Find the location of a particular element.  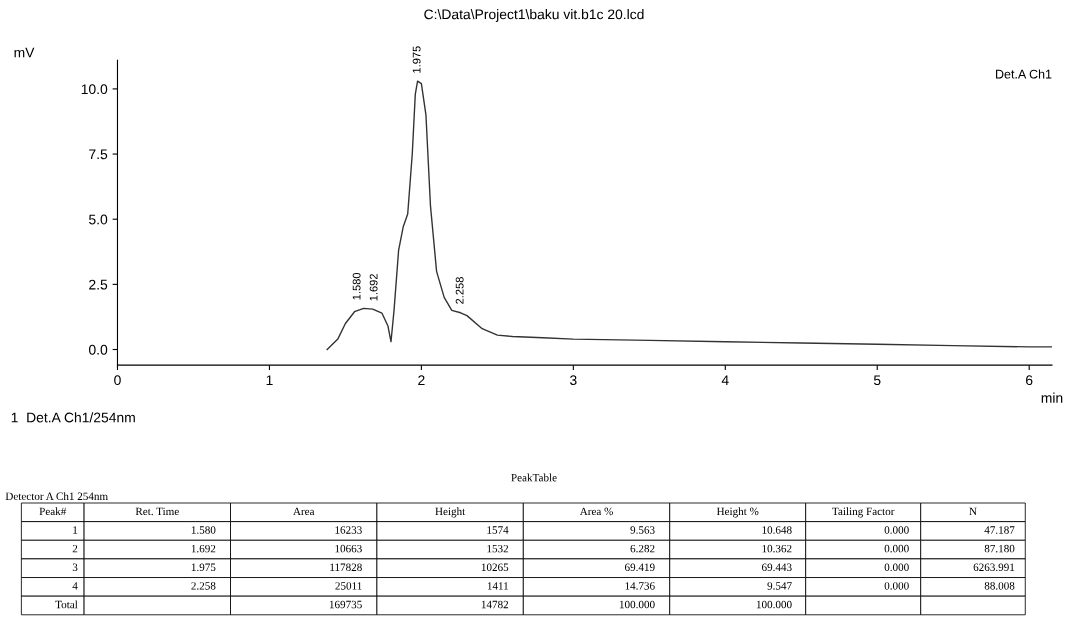

text: Area is located at coordinates (304, 511).